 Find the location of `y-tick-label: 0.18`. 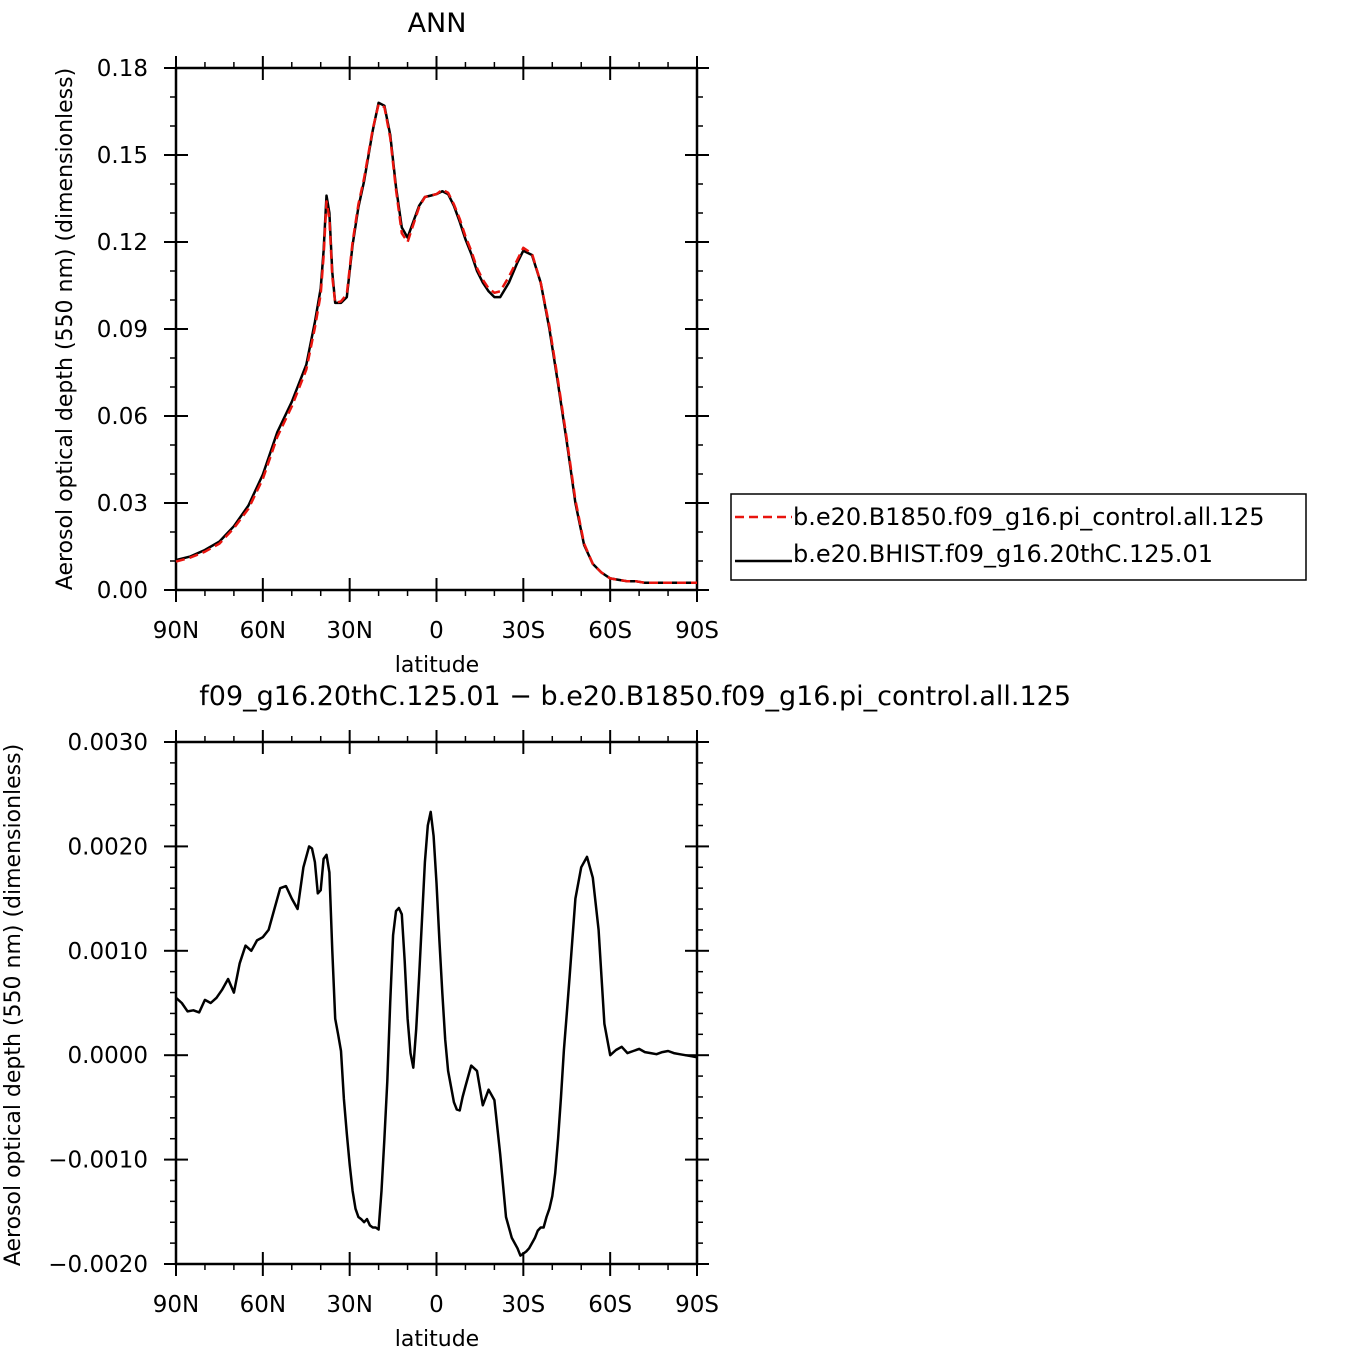

y-tick-label: 0.18 is located at coordinates (122, 69).